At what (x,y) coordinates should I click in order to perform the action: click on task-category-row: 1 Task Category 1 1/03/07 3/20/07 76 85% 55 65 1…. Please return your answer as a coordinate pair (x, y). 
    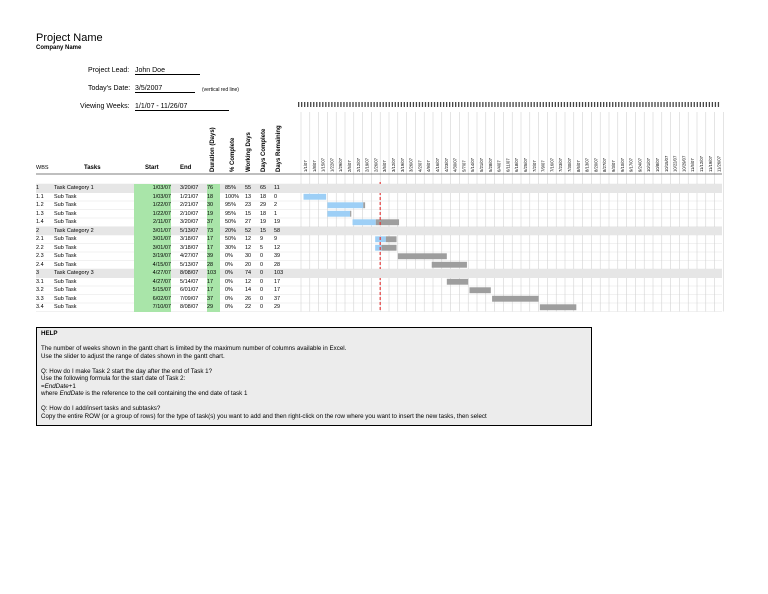
    Looking at the image, I should click on (379, 188).